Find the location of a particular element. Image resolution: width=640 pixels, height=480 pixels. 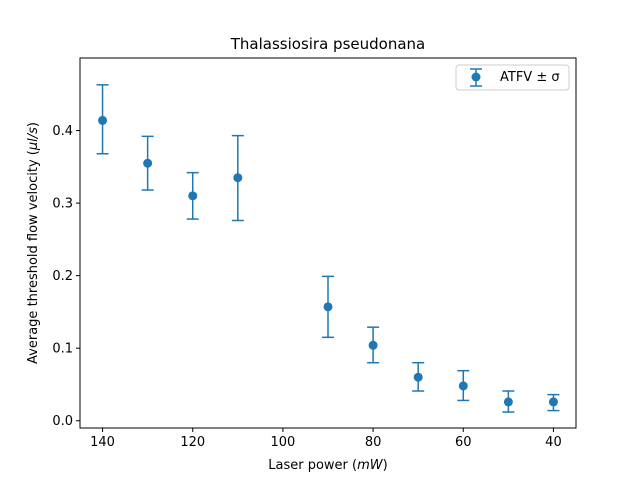

legend-label: ATFV ± σ is located at coordinates (530, 77).